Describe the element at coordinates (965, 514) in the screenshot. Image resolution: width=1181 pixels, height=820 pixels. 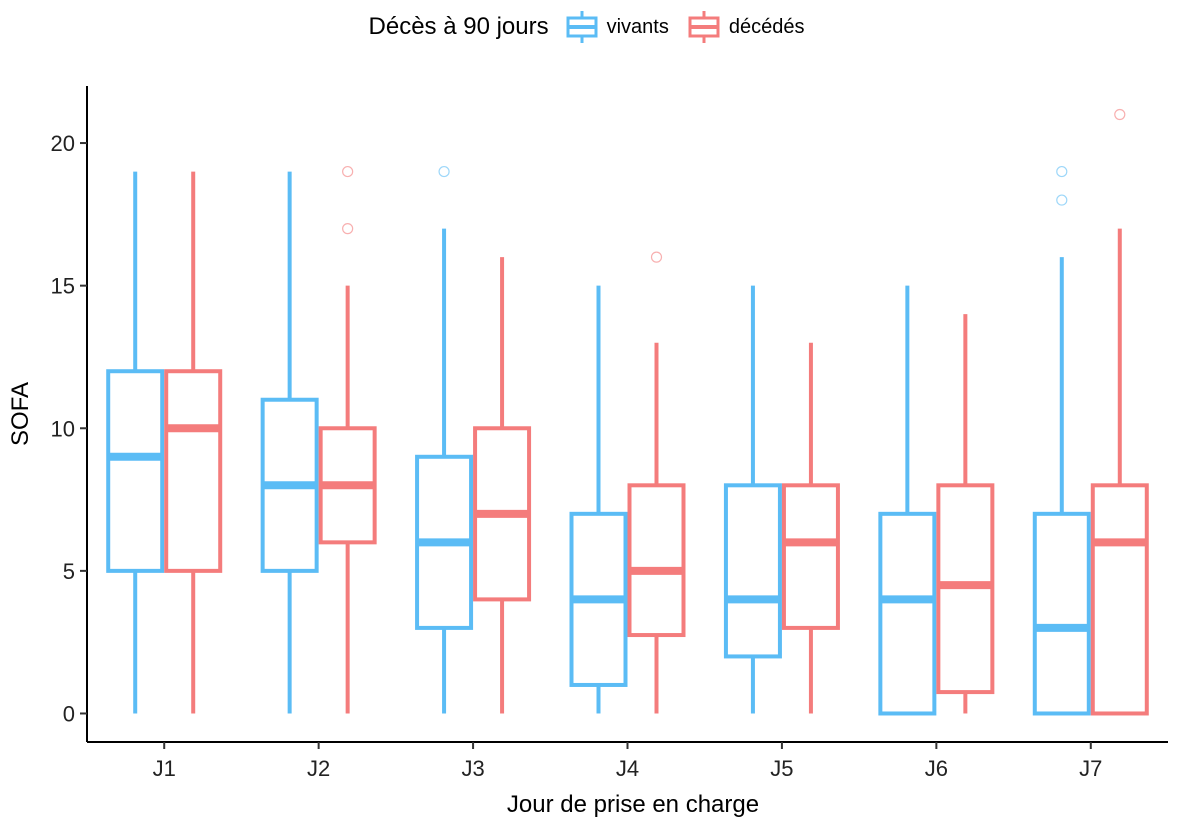
I see `box-decedes-J6` at that location.